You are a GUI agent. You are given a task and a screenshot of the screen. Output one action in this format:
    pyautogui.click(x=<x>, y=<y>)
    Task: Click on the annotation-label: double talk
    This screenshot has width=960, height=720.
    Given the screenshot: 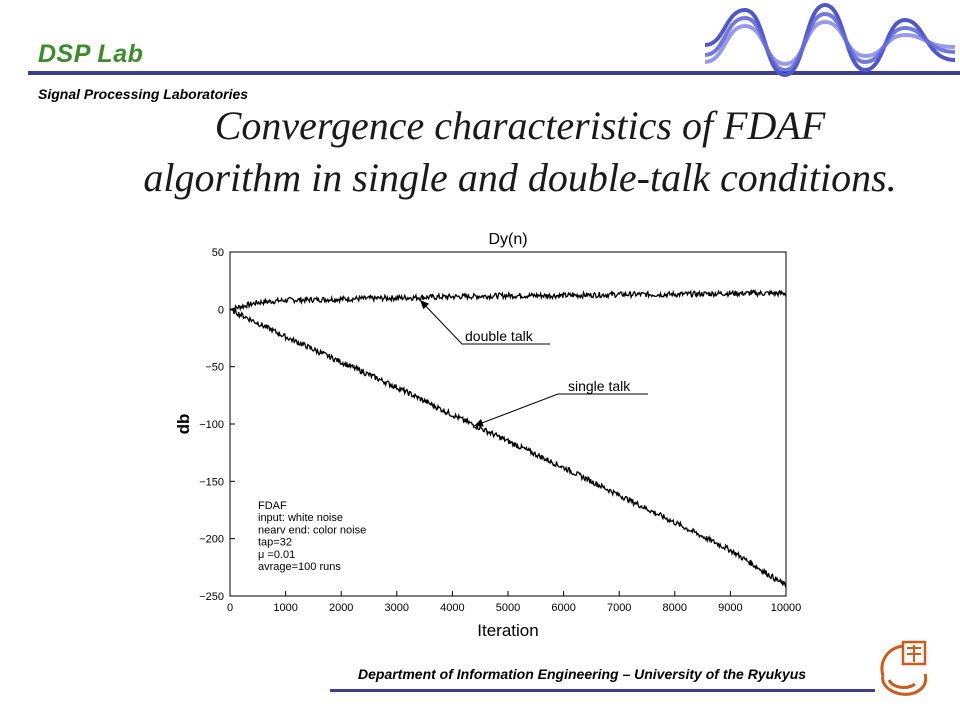 What is the action you would take?
    pyautogui.click(x=499, y=336)
    